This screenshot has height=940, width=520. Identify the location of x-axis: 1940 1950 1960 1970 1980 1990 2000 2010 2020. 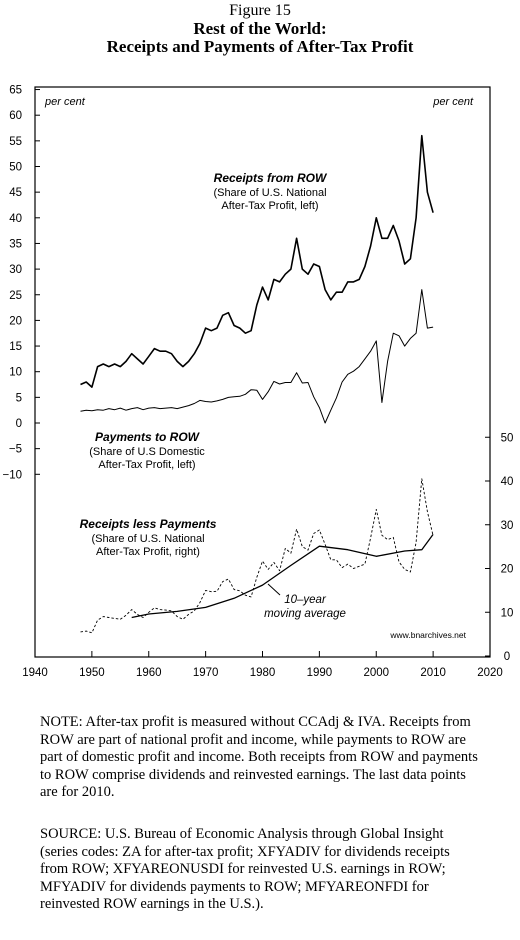
(262, 665).